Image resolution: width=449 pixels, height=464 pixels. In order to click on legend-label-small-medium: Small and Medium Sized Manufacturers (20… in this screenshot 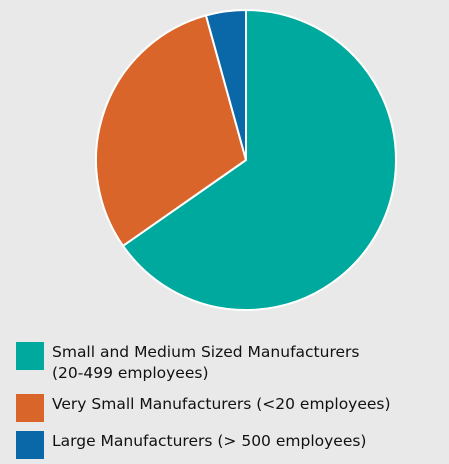, I will do `click(205, 363)`.